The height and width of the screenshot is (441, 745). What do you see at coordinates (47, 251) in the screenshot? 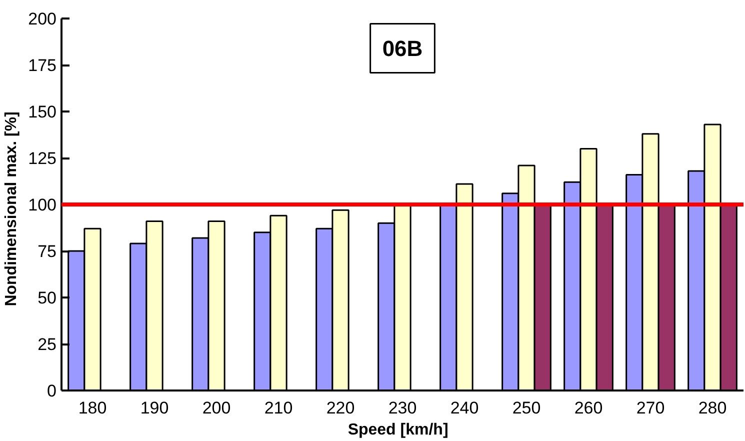
I see `y-tick-label: 75` at bounding box center [47, 251].